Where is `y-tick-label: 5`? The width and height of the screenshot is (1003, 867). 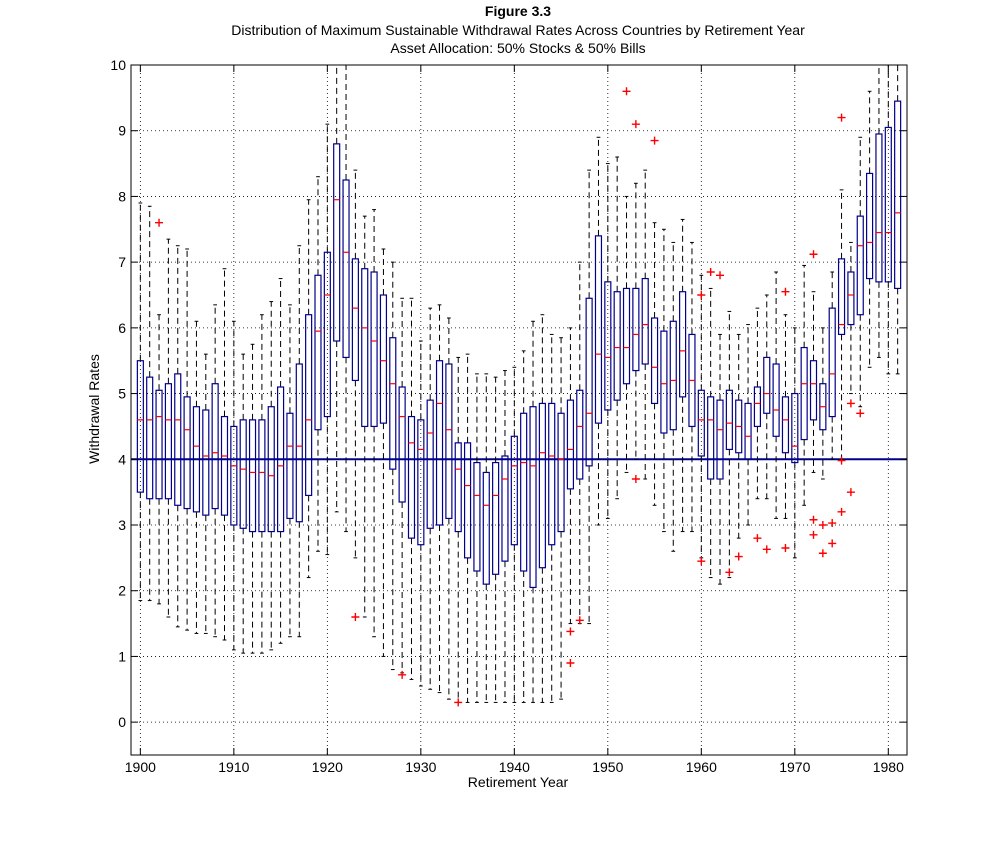
y-tick-label: 5 is located at coordinates (122, 394).